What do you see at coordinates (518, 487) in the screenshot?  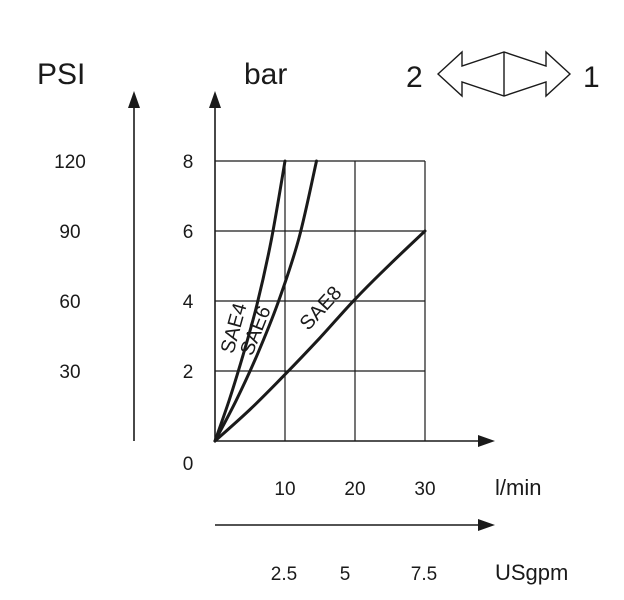 I see `lmin-unit-label: l/min` at bounding box center [518, 487].